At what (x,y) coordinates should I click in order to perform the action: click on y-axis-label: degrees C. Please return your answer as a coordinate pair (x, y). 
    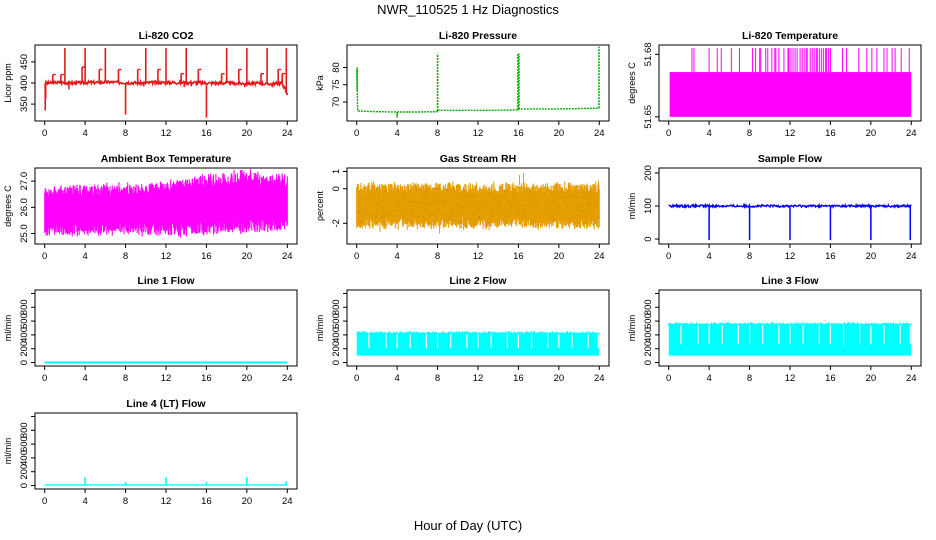
    Looking at the image, I should click on (8, 206).